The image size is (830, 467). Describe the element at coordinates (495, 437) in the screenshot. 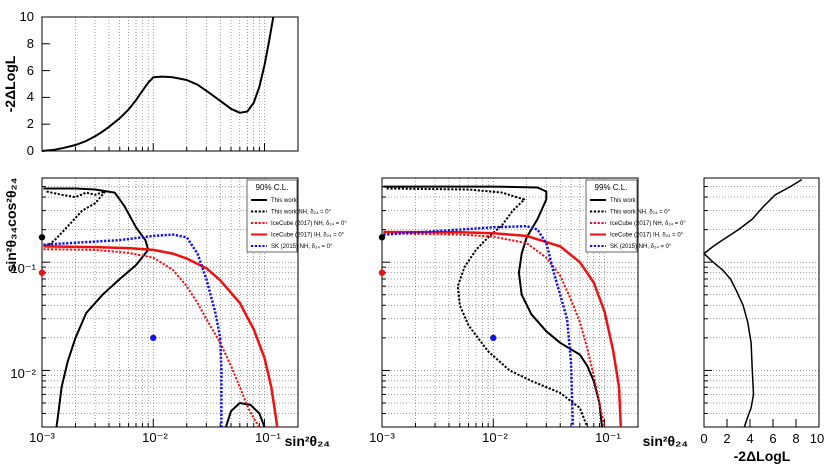

I see `main99-xtick-1e-2: 10⁻²` at that location.